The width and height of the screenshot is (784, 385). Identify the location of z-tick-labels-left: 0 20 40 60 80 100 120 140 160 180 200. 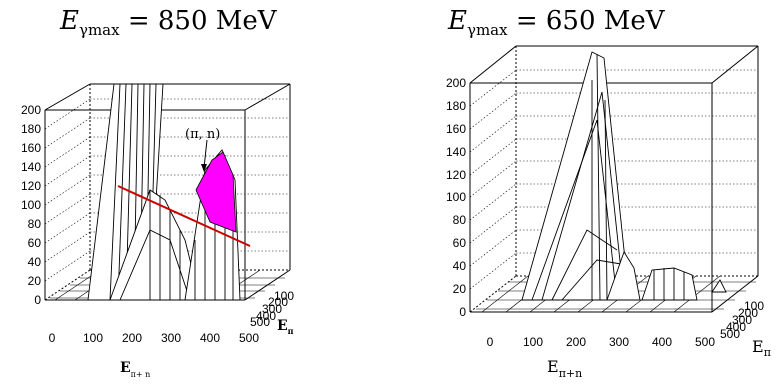
(31, 205).